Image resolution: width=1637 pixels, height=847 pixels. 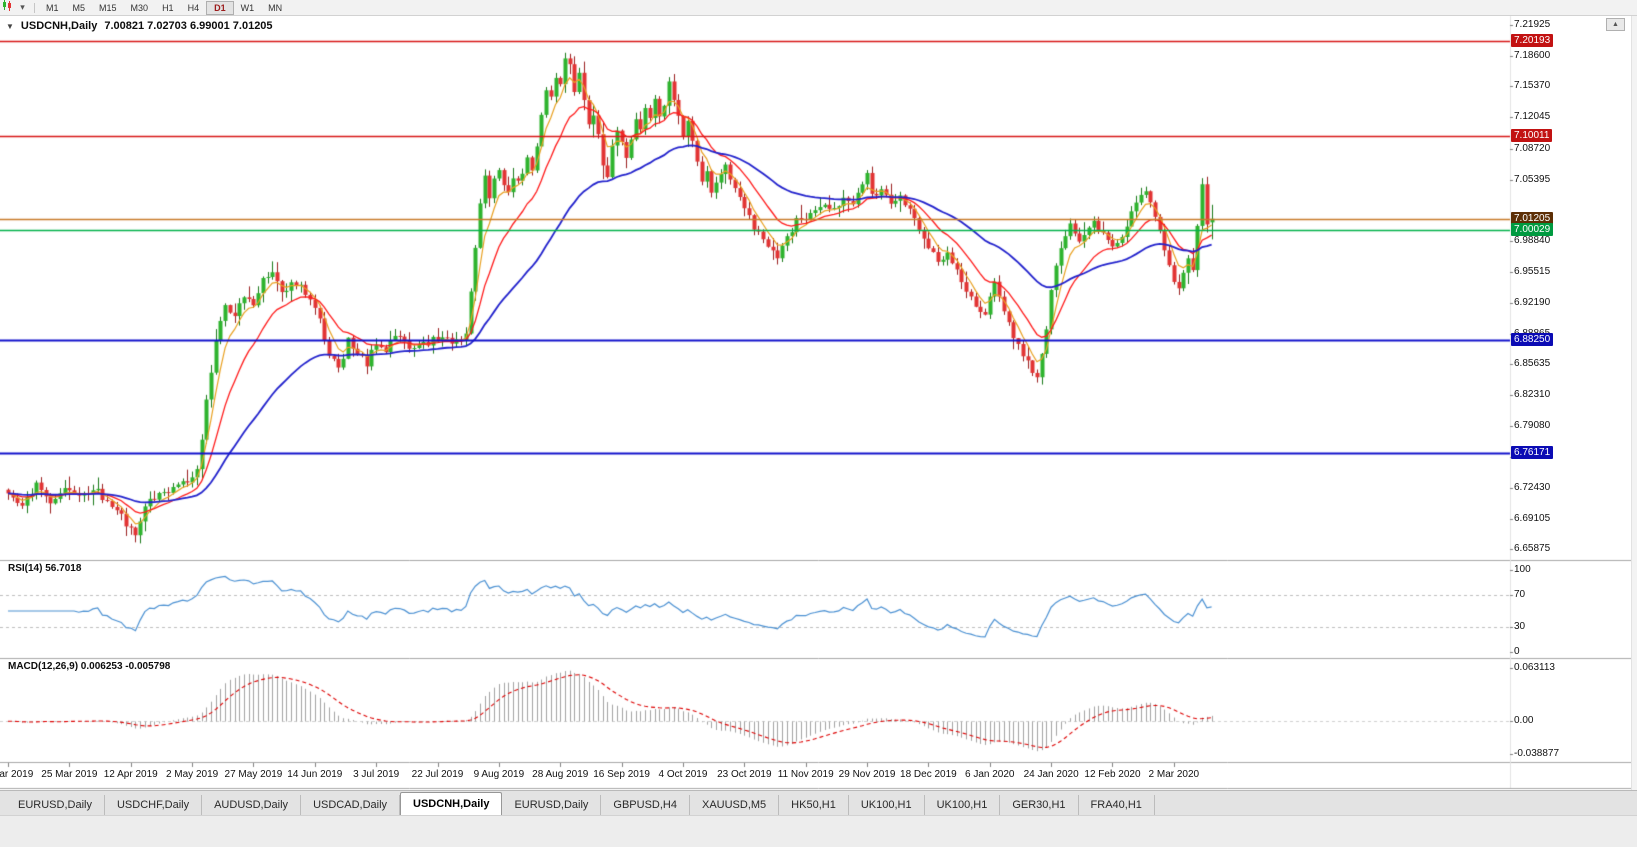 I want to click on chart-tab-usdcad-daily: USDCAD,Daily, so click(x=351, y=805).